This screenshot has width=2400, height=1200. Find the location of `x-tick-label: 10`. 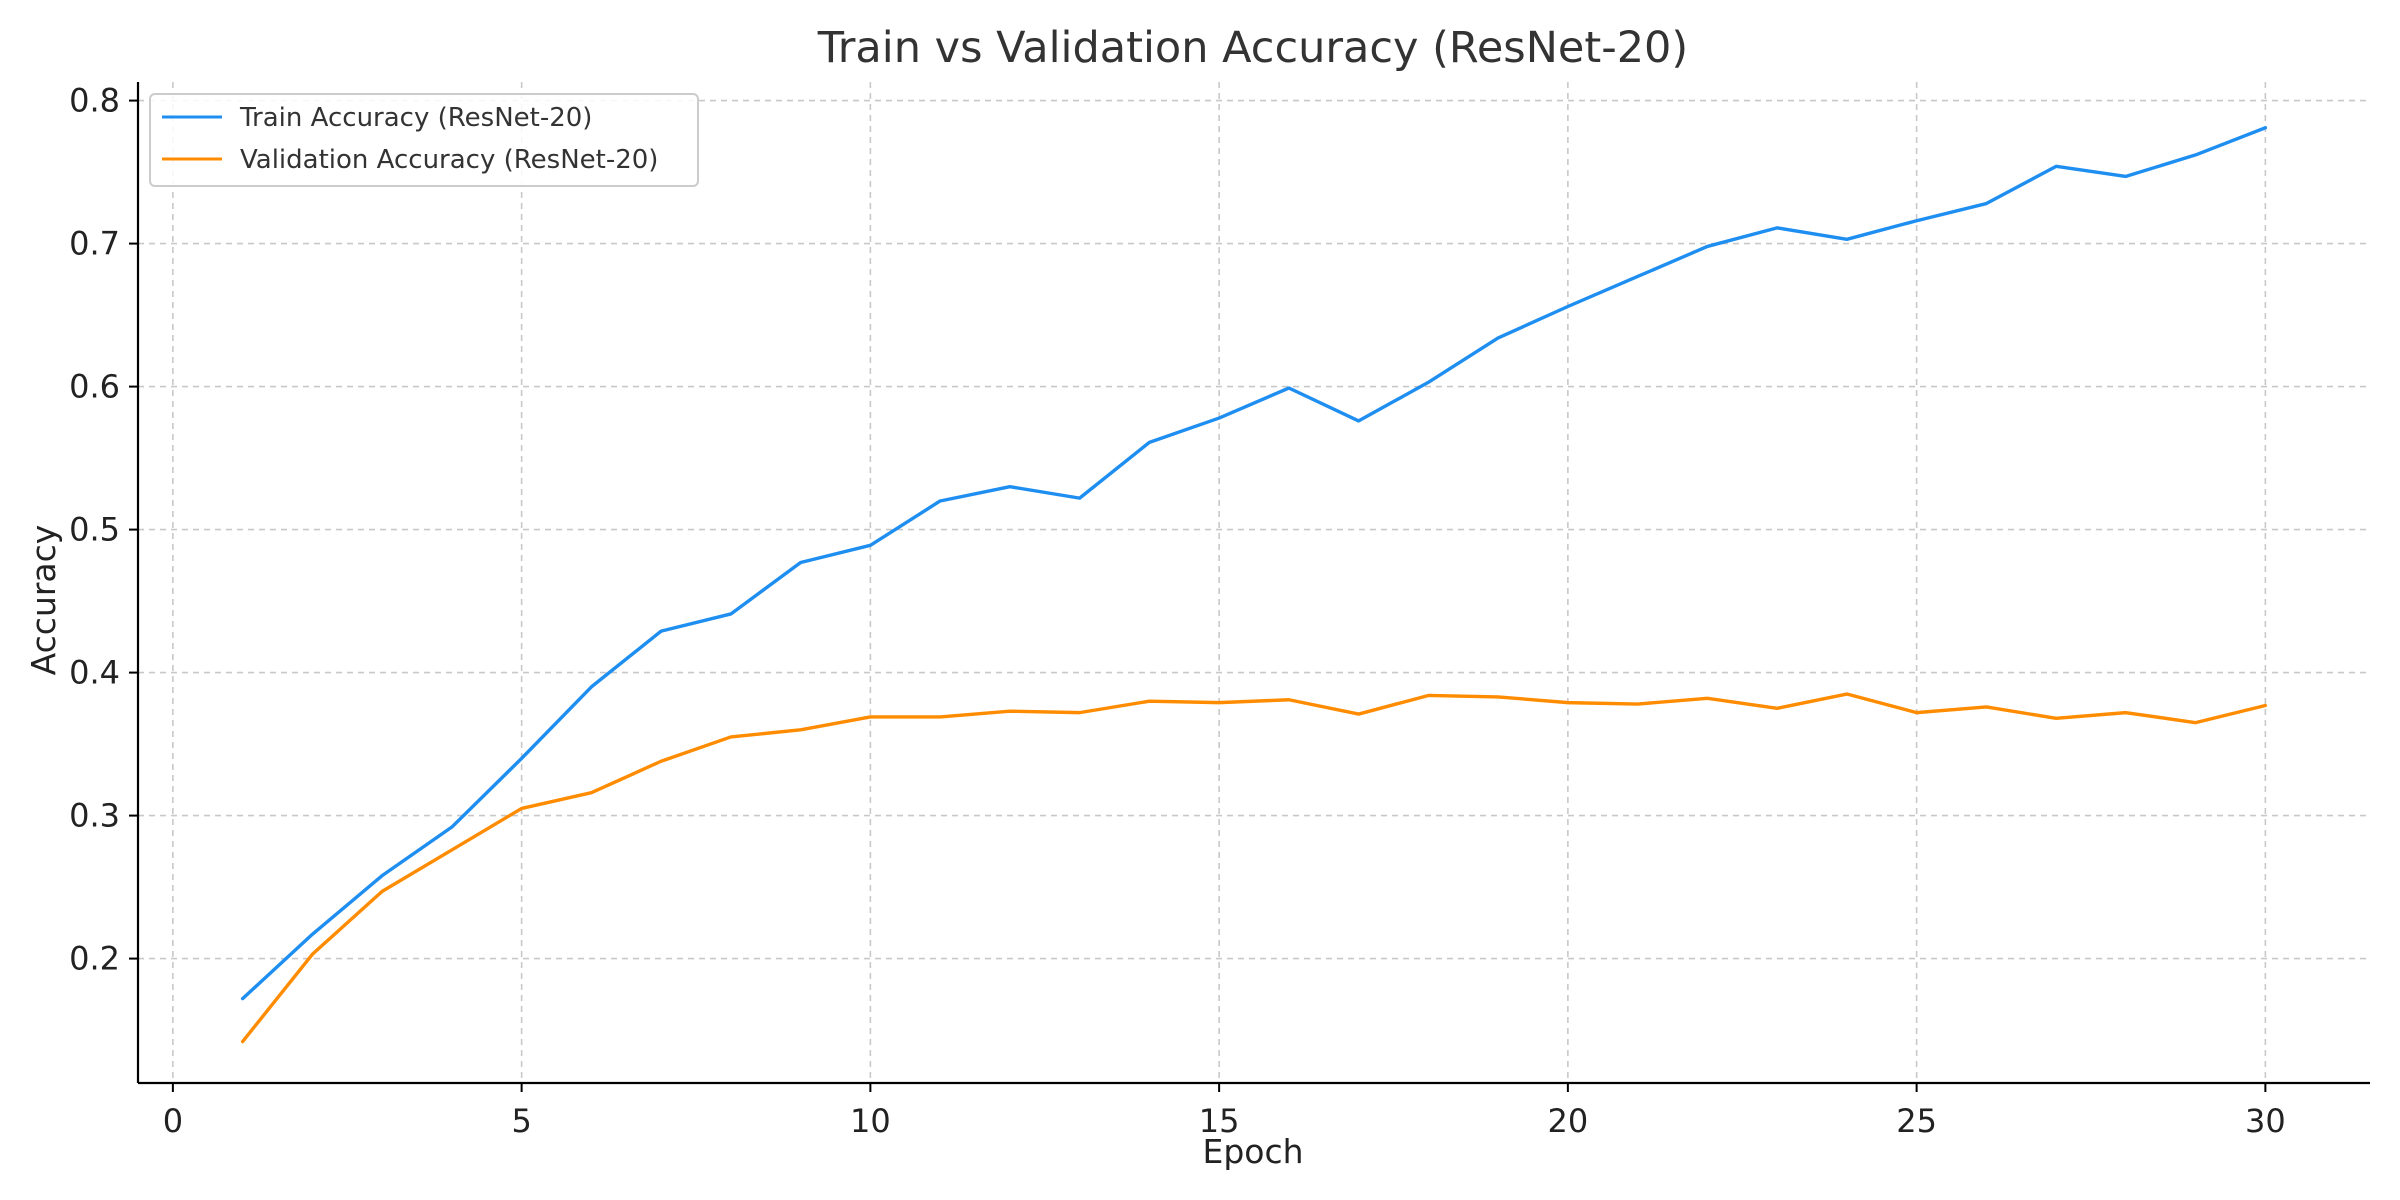

x-tick-label: 10 is located at coordinates (870, 1121).